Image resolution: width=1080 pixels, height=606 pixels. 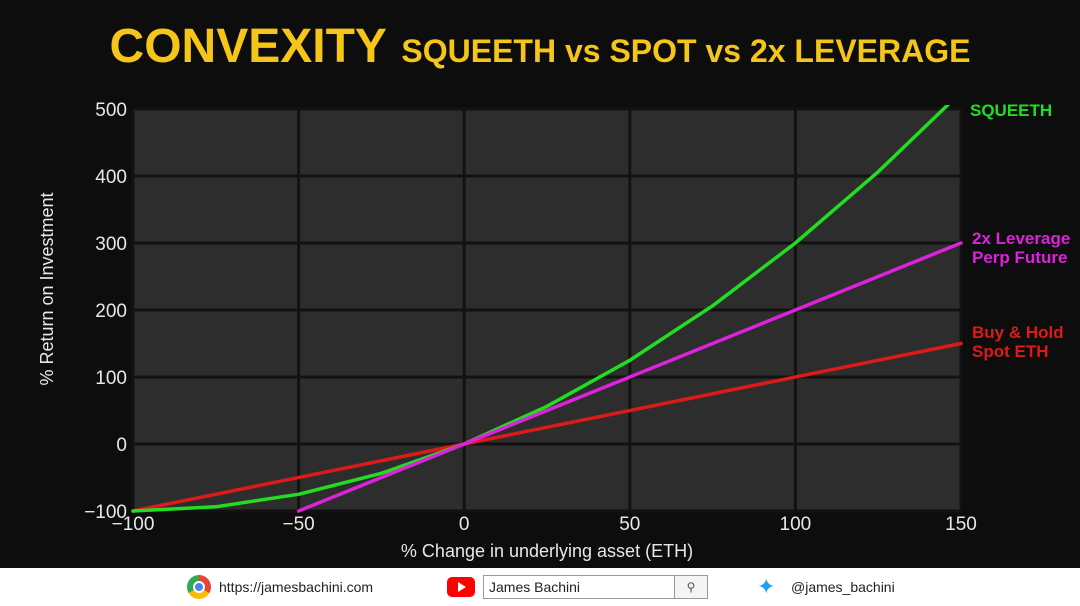 I want to click on chart-title-main: CONVEXITY, so click(x=248, y=46).